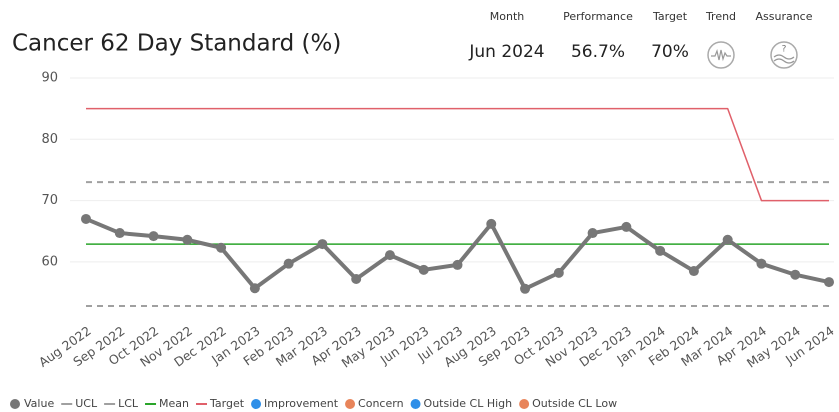 The height and width of the screenshot is (412, 839). I want to click on y-tick-label: 80, so click(49, 139).